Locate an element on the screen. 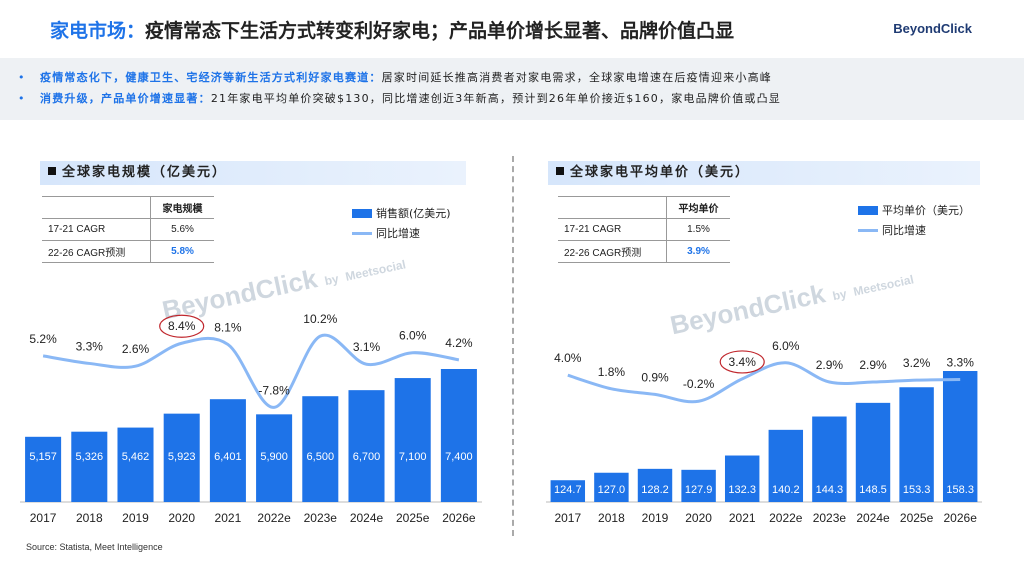 This screenshot has height=576, width=1024. table-cell: 22-26 CAGR预测 is located at coordinates (96, 251).